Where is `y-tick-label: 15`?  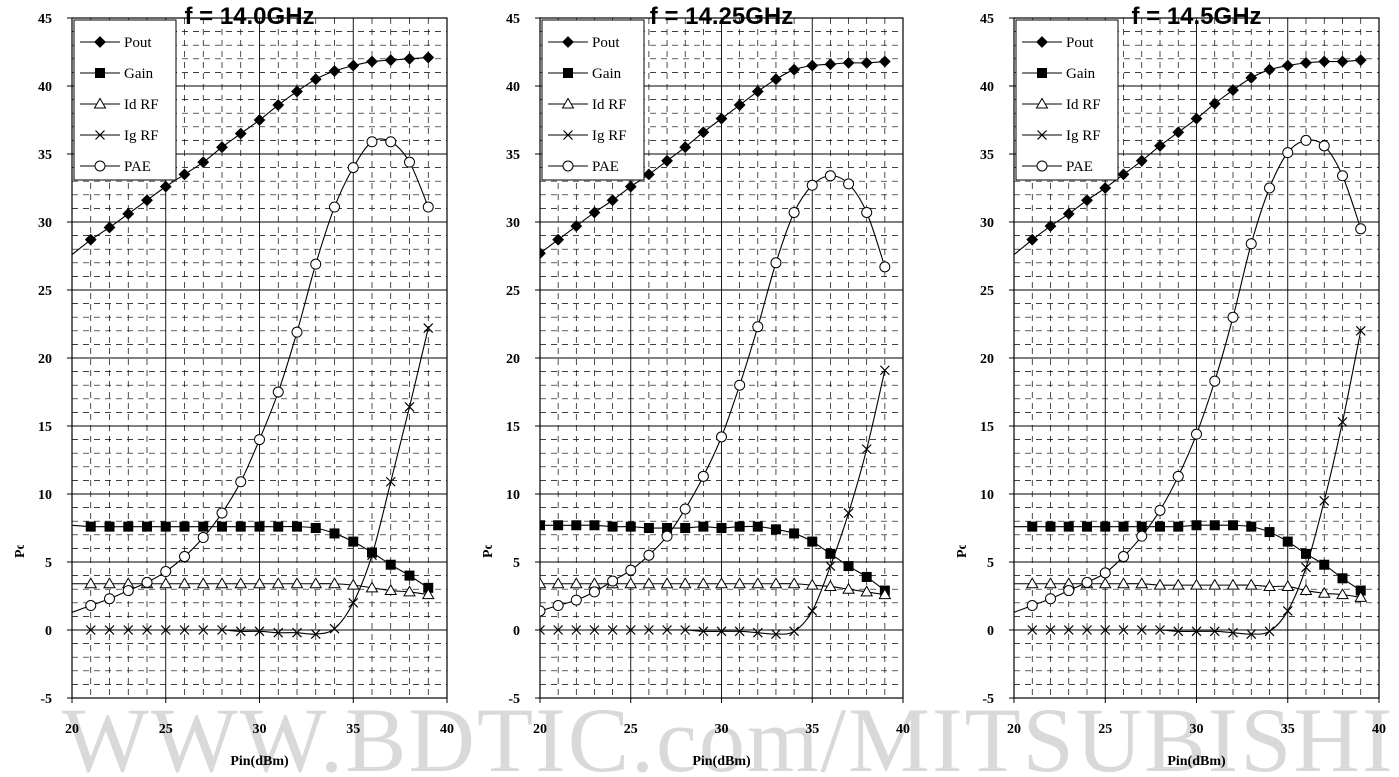 y-tick-label: 15 is located at coordinates (987, 427).